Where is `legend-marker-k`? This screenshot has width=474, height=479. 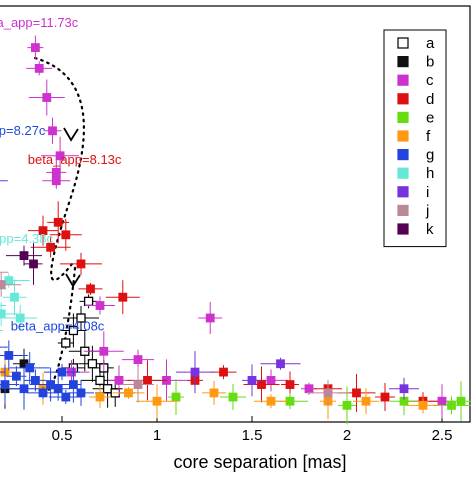
legend-marker-k is located at coordinates (403, 229).